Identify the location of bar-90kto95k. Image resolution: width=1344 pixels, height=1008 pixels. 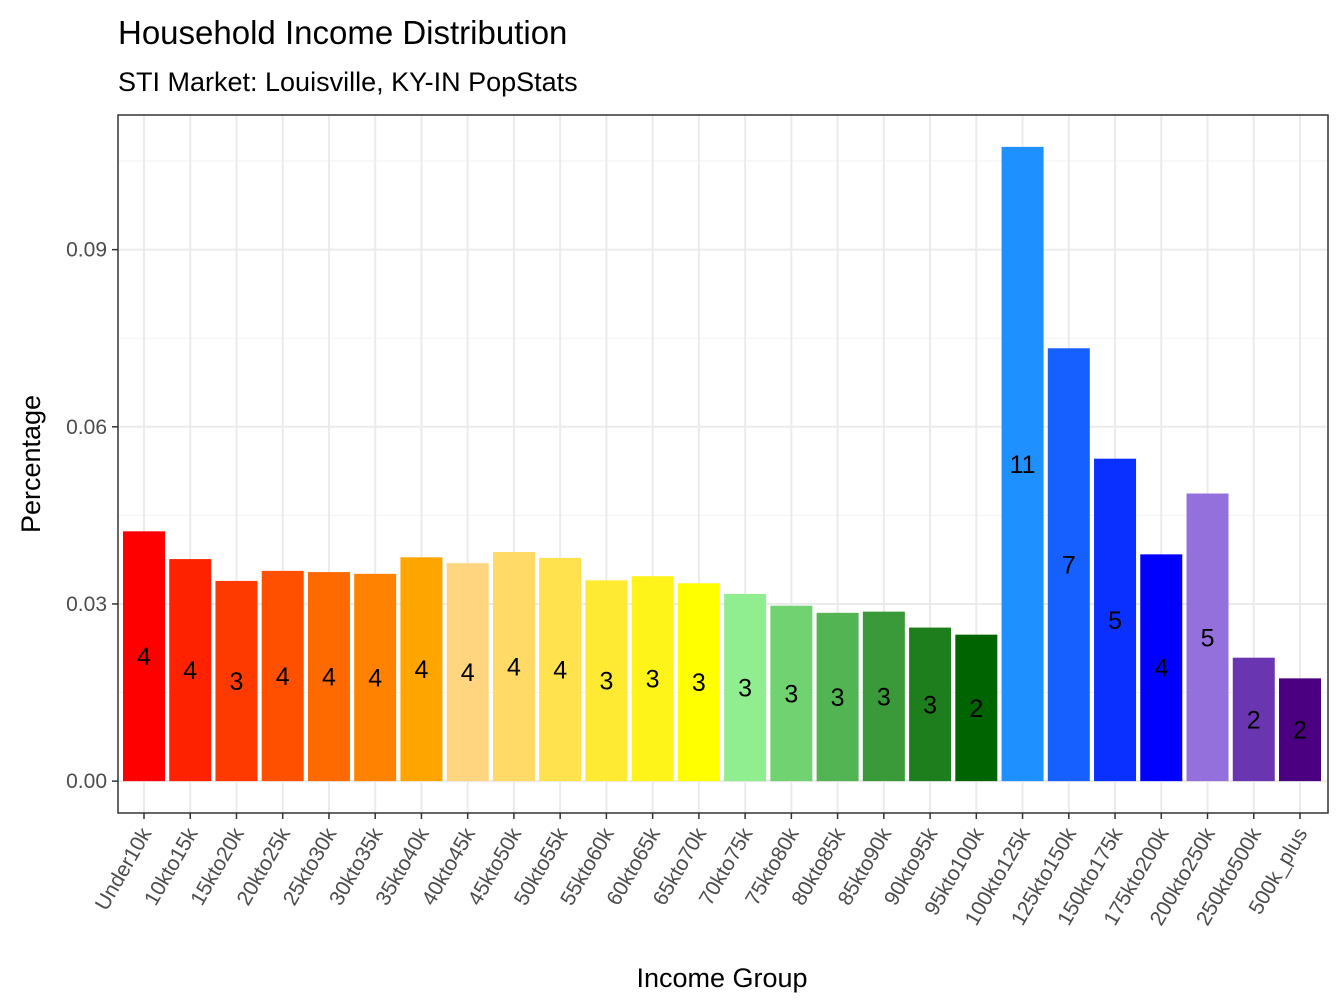
(930, 704).